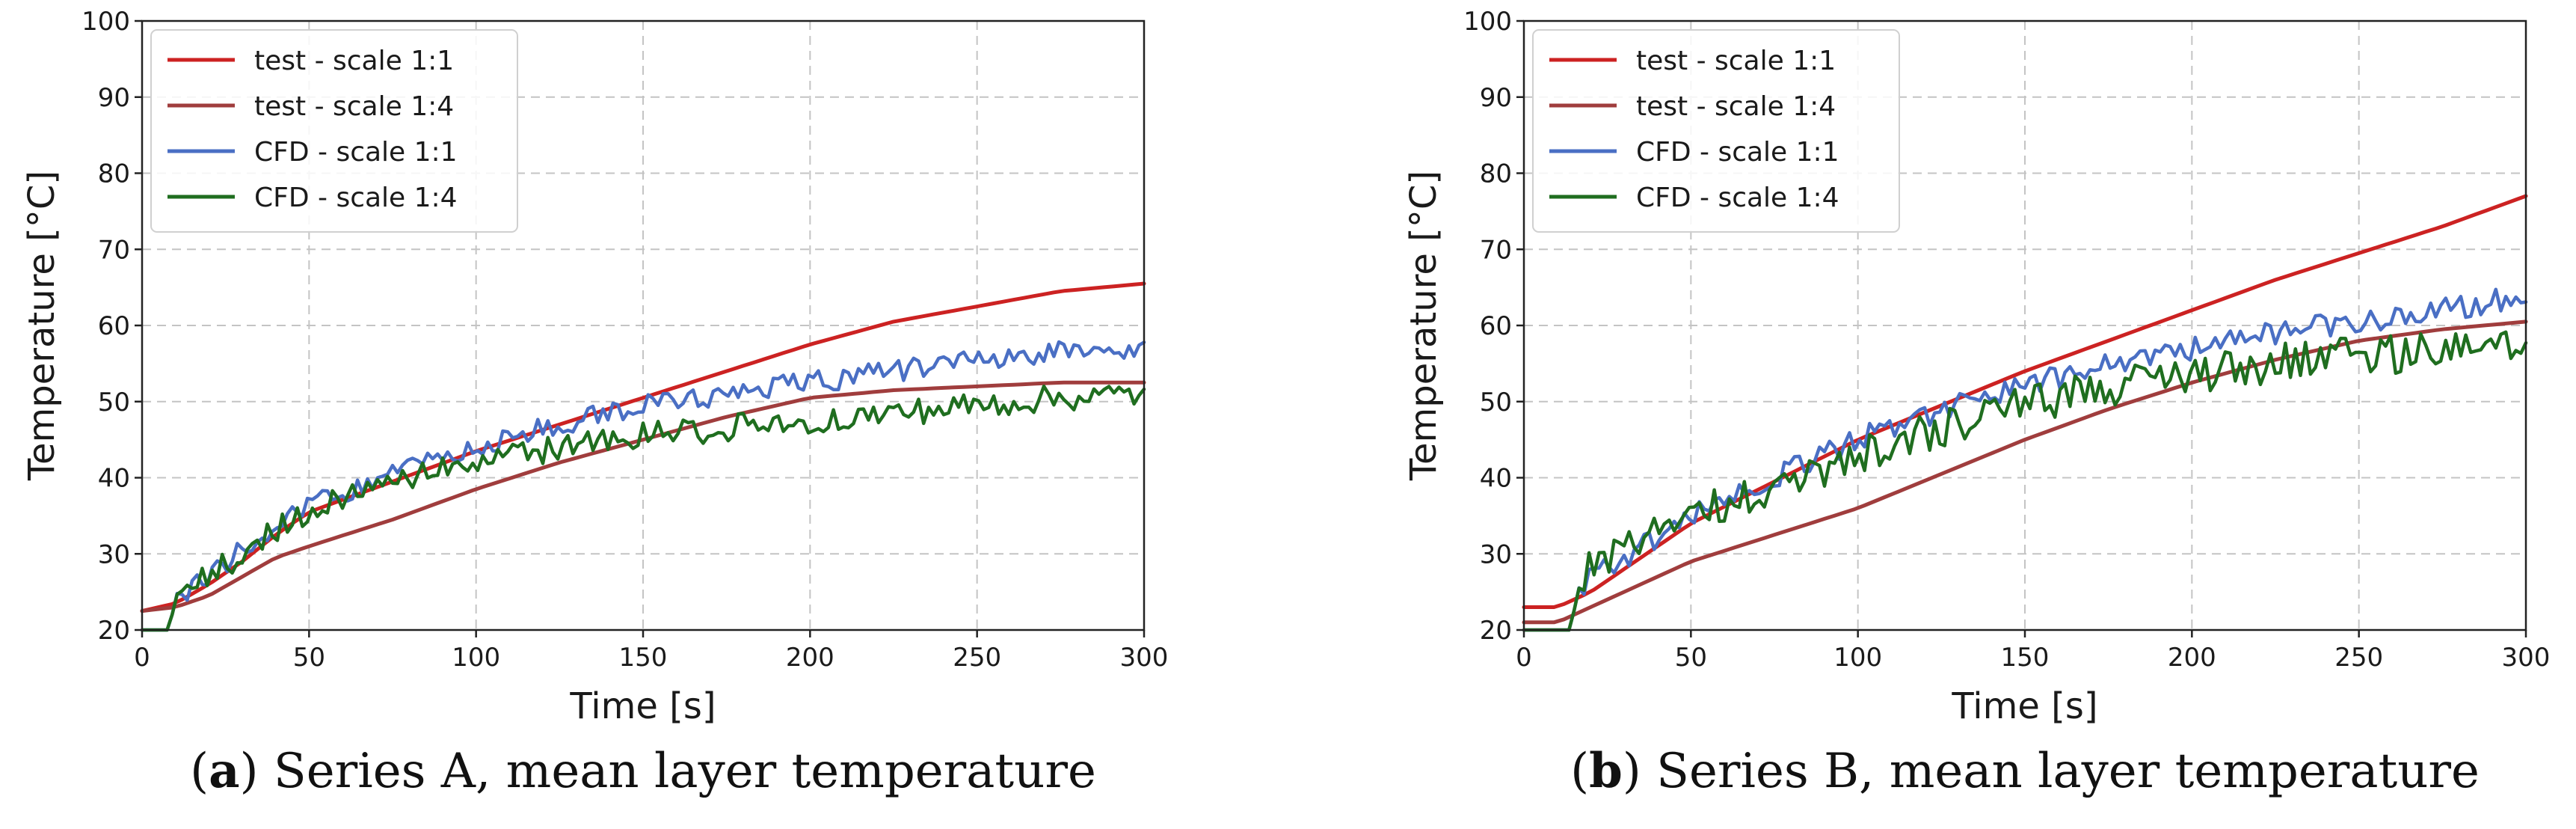 This screenshot has height=829, width=2576. Describe the element at coordinates (1737, 198) in the screenshot. I see `chart-b-legend-entry: CFD - scale 1:4` at that location.